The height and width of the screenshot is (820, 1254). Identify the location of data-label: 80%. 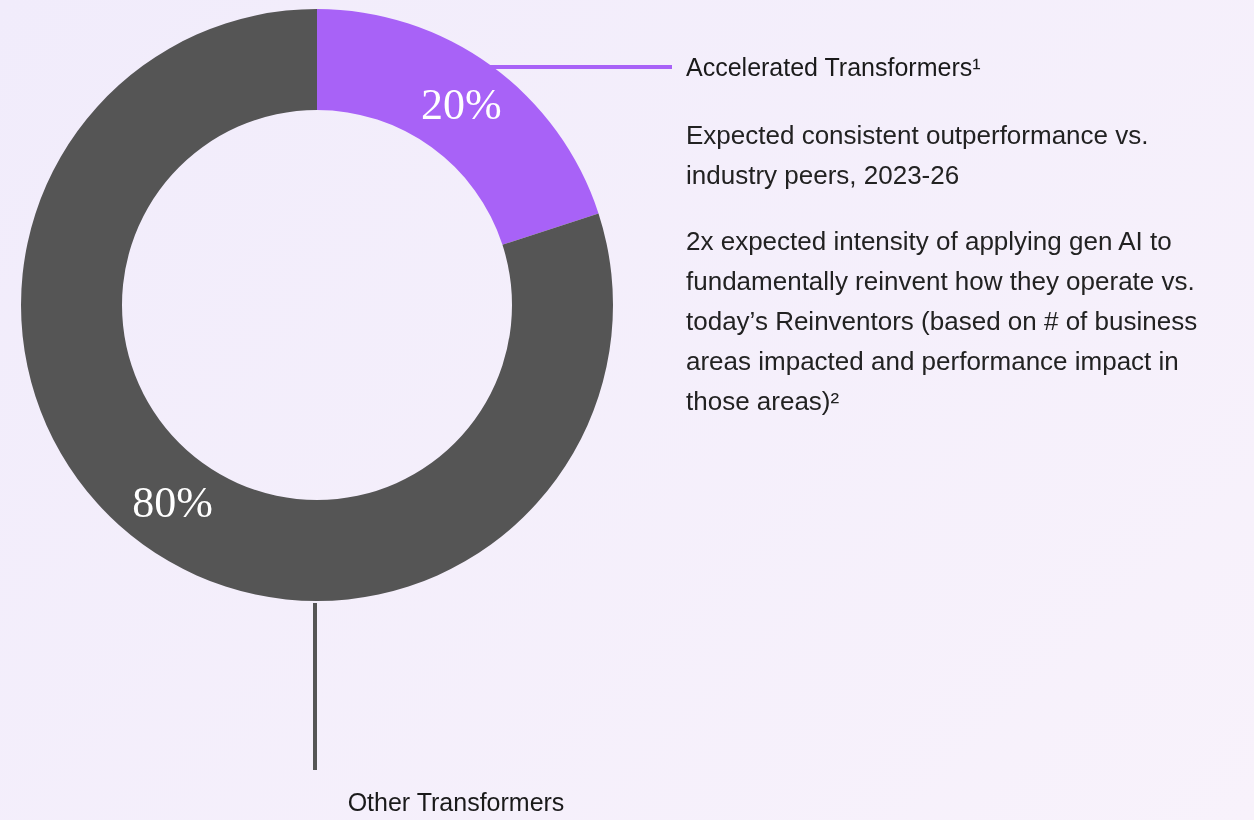
(173, 502).